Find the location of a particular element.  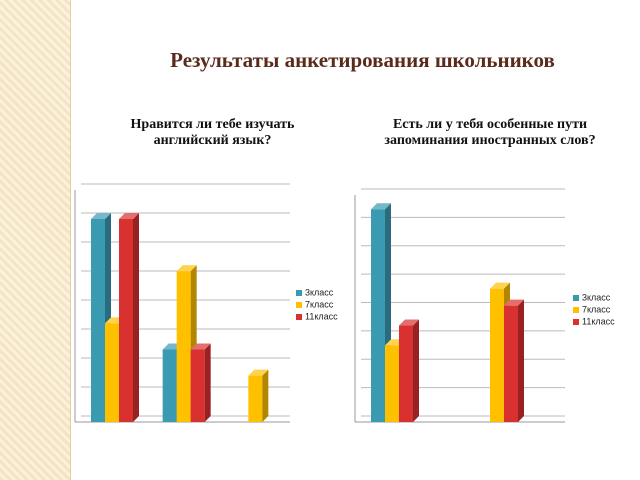

decorative-strip is located at coordinates (35, 240).